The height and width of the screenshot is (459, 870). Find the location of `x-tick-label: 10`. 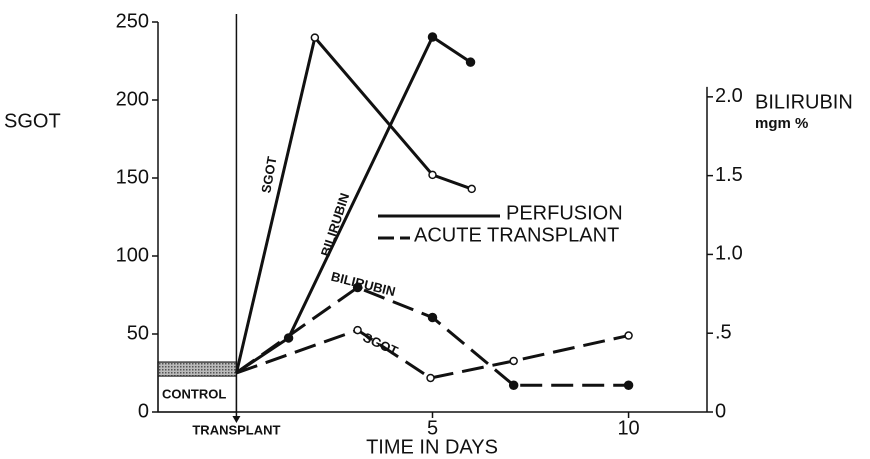

x-tick-label: 10 is located at coordinates (628, 428).